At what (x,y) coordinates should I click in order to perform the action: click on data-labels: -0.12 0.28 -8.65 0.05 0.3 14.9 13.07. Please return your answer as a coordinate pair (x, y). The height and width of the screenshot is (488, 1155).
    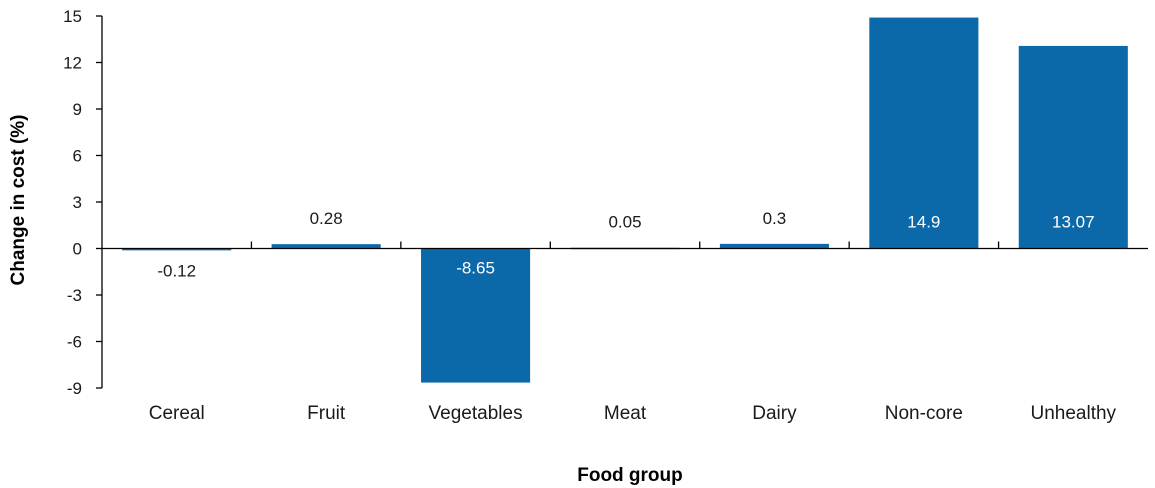
    Looking at the image, I should click on (625, 245).